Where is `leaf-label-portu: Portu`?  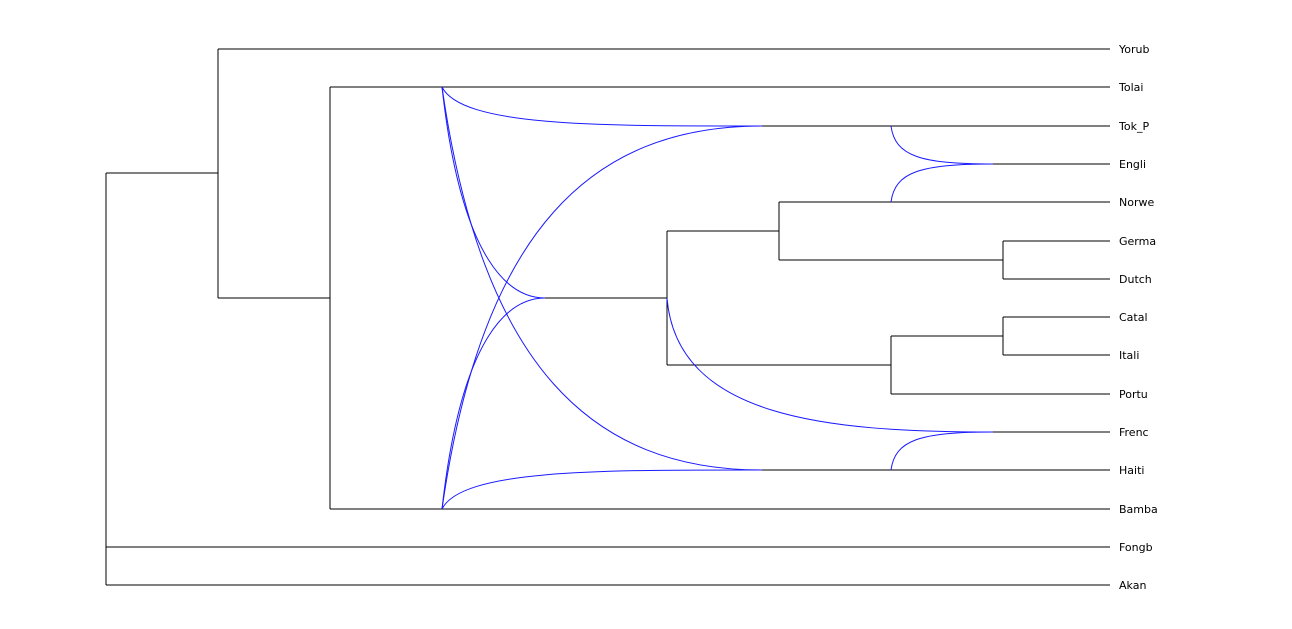 leaf-label-portu: Portu is located at coordinates (1133, 394).